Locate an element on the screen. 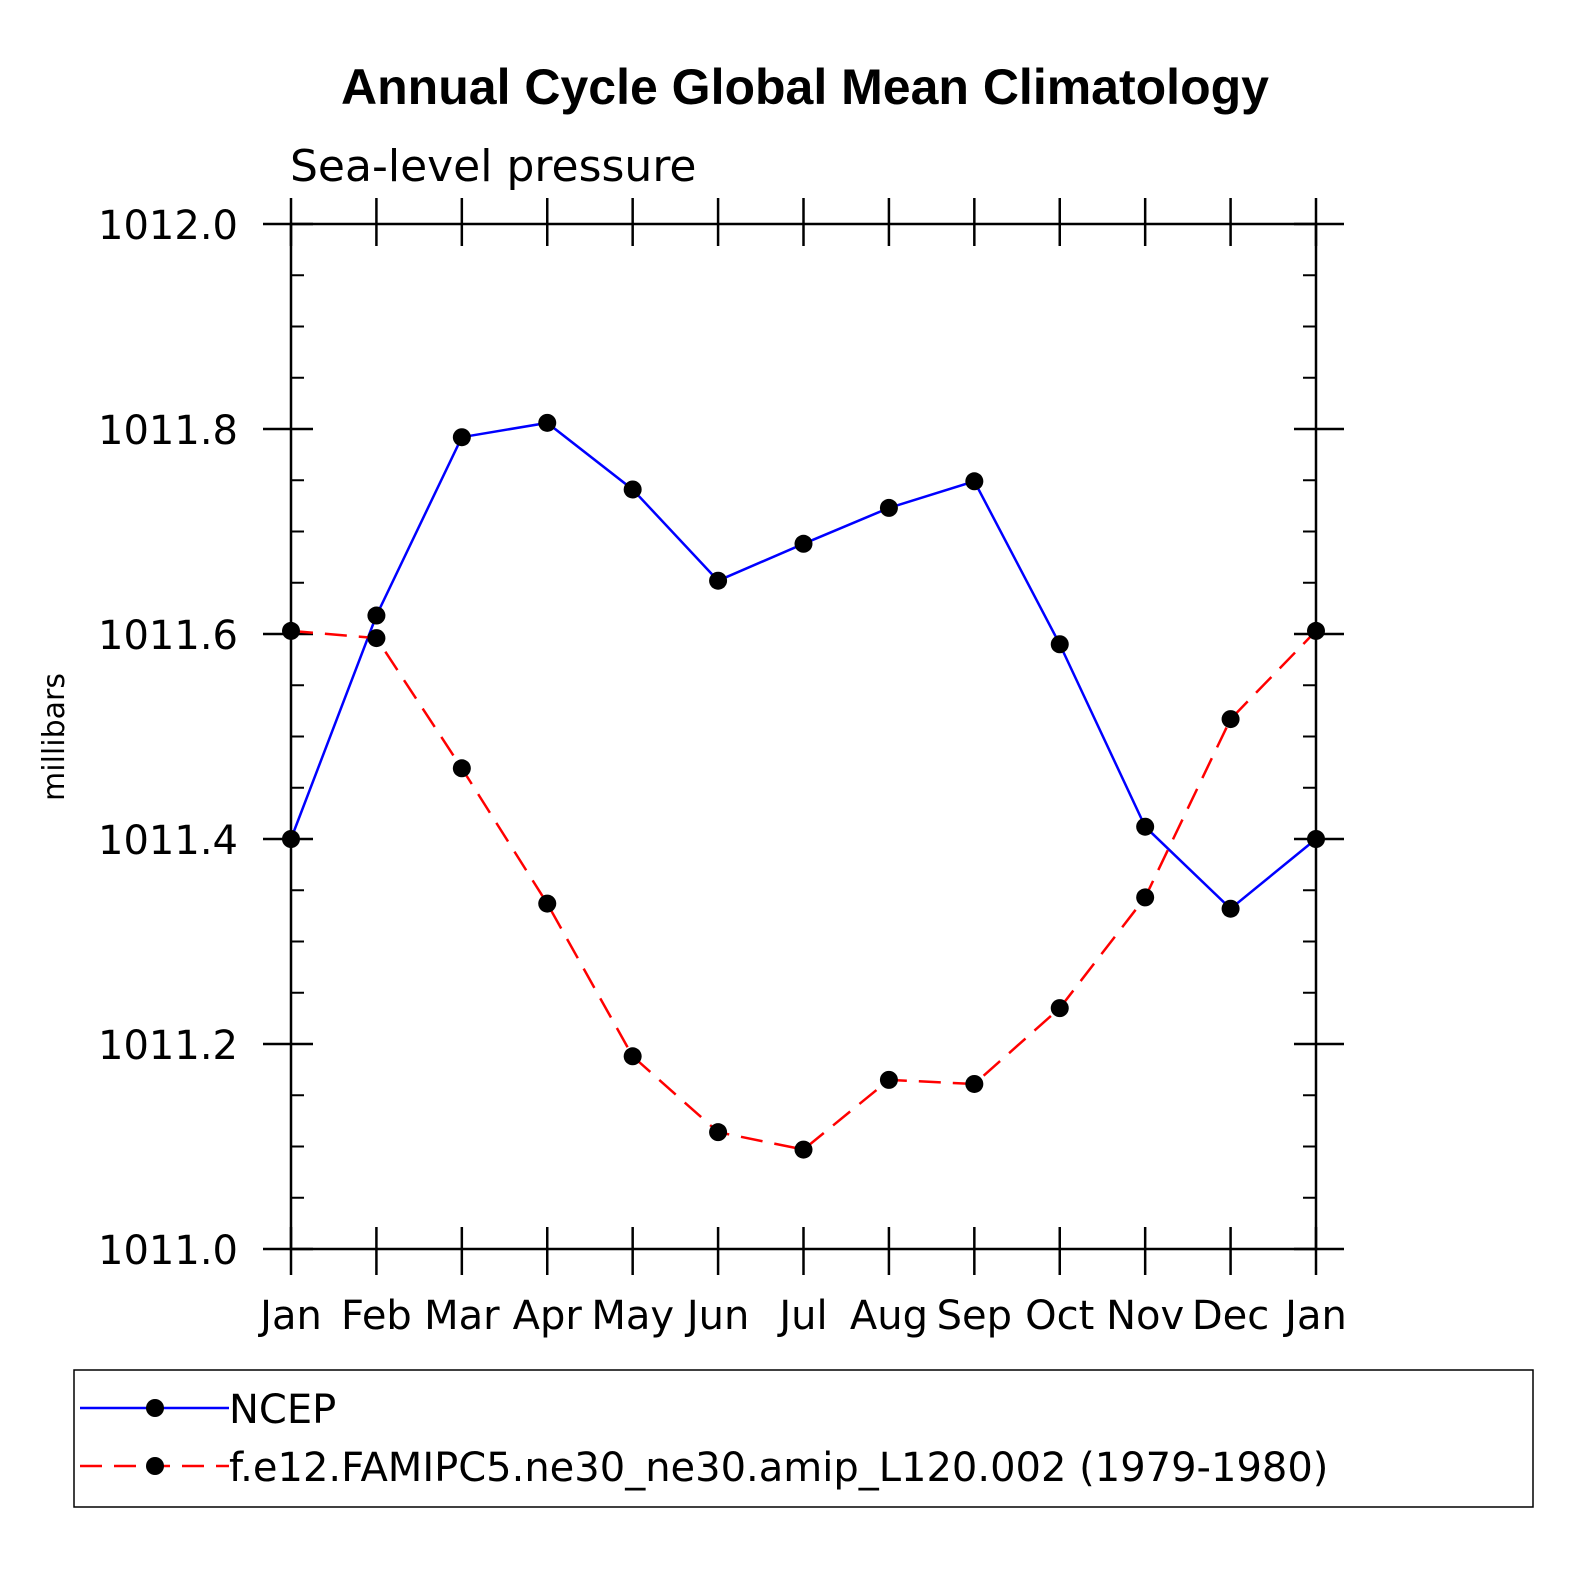  x-tick-label: Jun is located at coordinates (717, 1316).